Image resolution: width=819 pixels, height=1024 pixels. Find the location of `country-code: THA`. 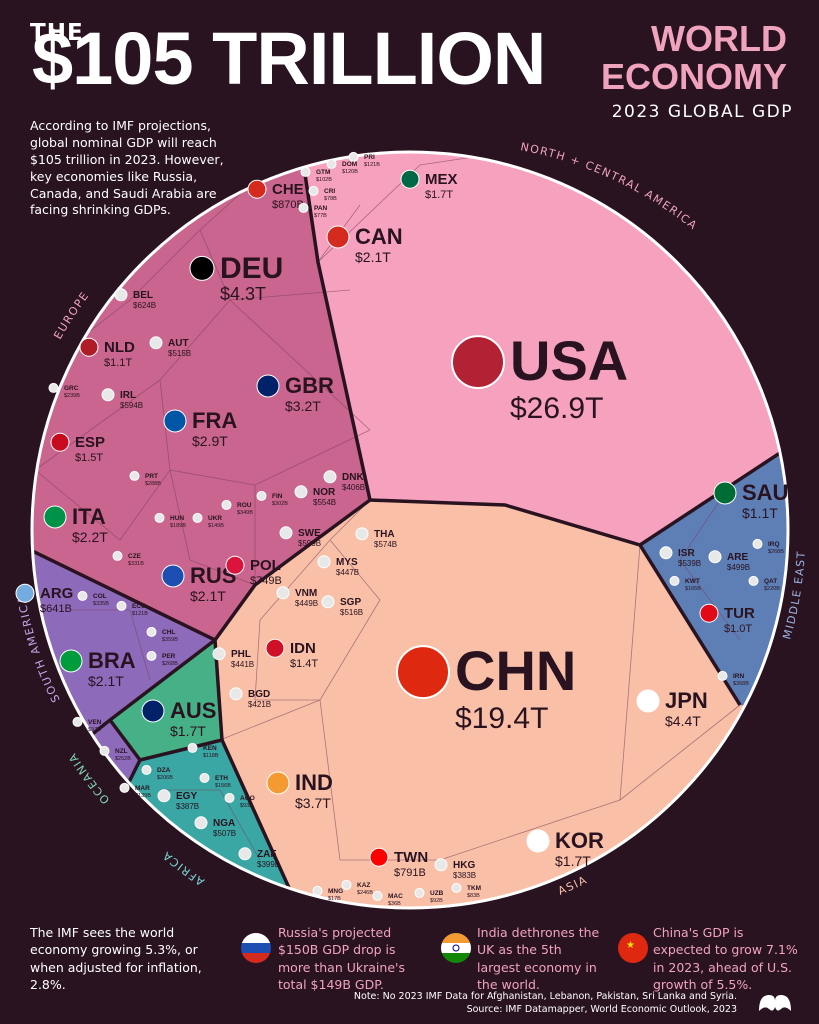

country-code: THA is located at coordinates (384, 534).